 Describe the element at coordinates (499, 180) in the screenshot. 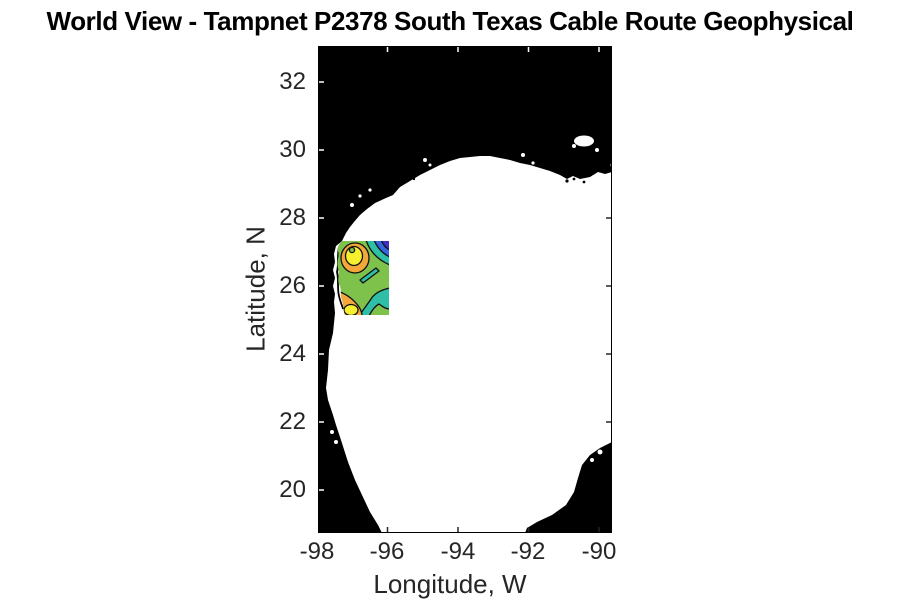

I see `coastal-islets` at that location.